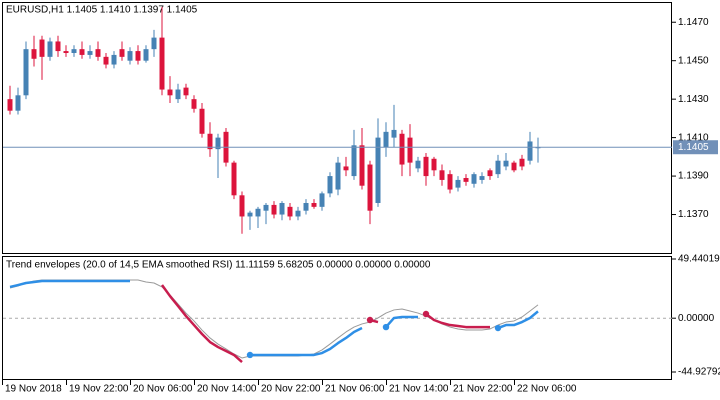 This screenshot has width=720, height=400. What do you see at coordinates (227, 389) in the screenshot?
I see `x-tick-label: 20 Nov 14:00` at bounding box center [227, 389].